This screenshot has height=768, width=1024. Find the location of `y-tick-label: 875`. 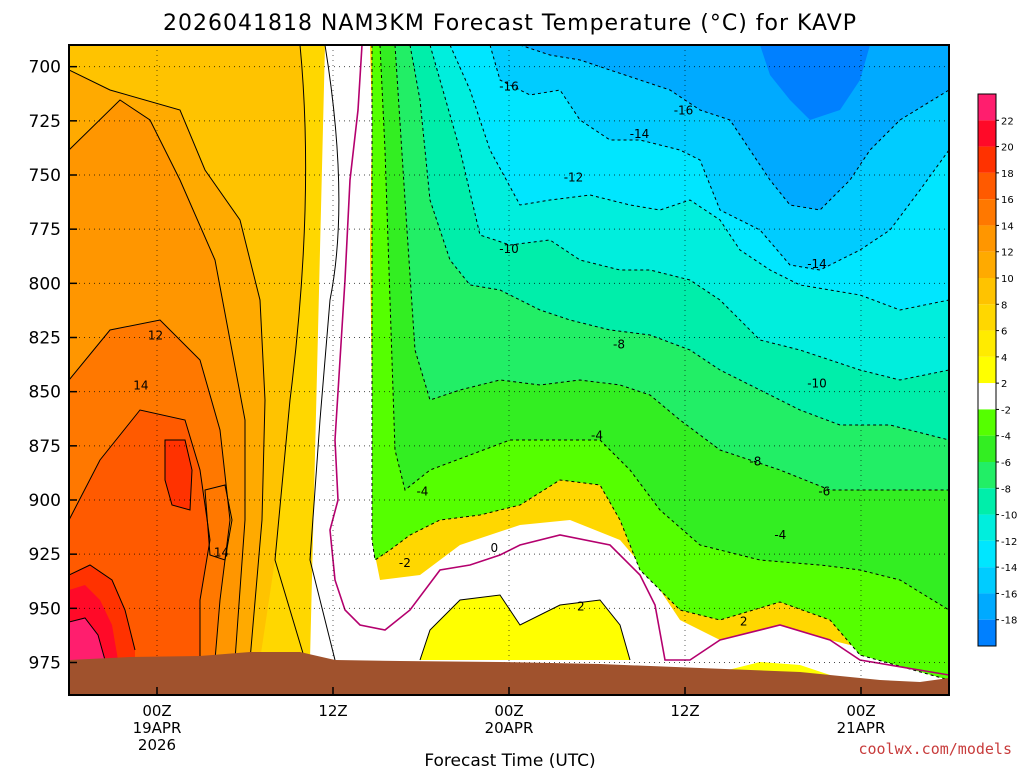

y-tick-label: 875 is located at coordinates (45, 447).